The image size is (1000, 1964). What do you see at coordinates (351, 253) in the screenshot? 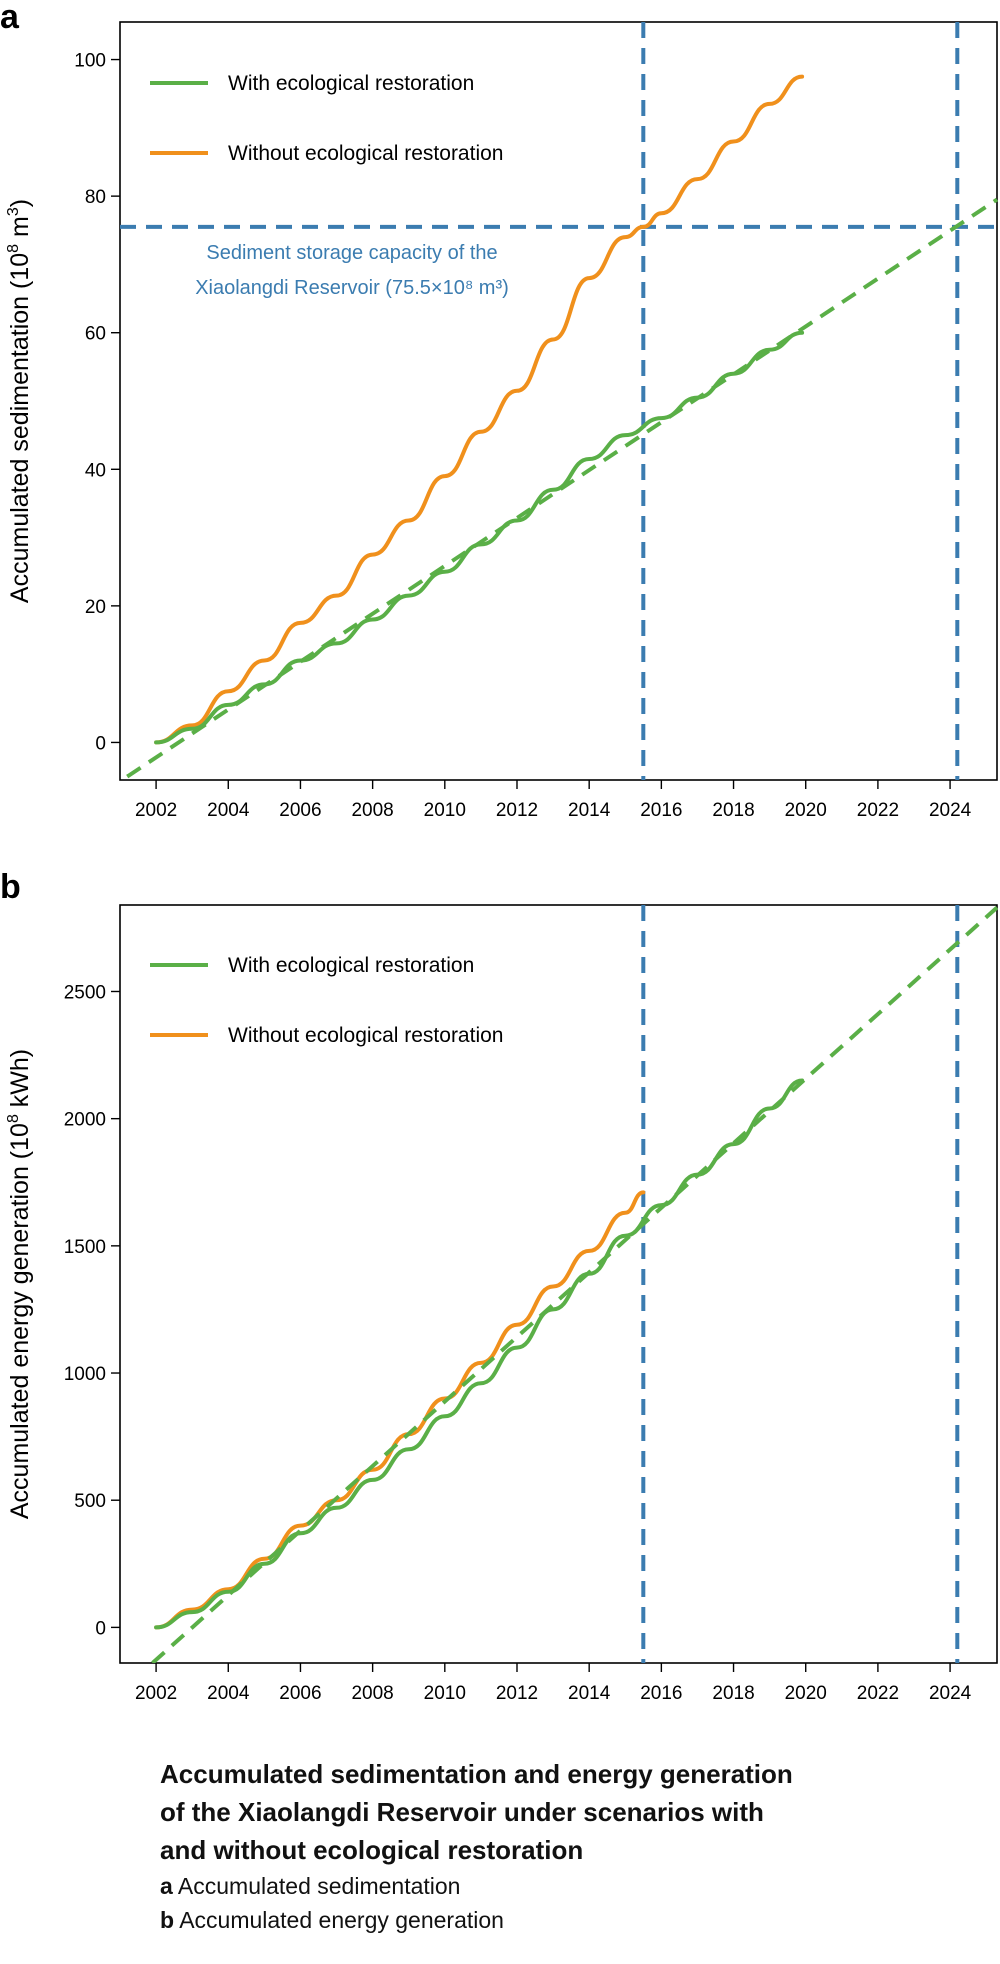
I see `annotation-line-1: Sediment storage capacity of the` at bounding box center [351, 253].